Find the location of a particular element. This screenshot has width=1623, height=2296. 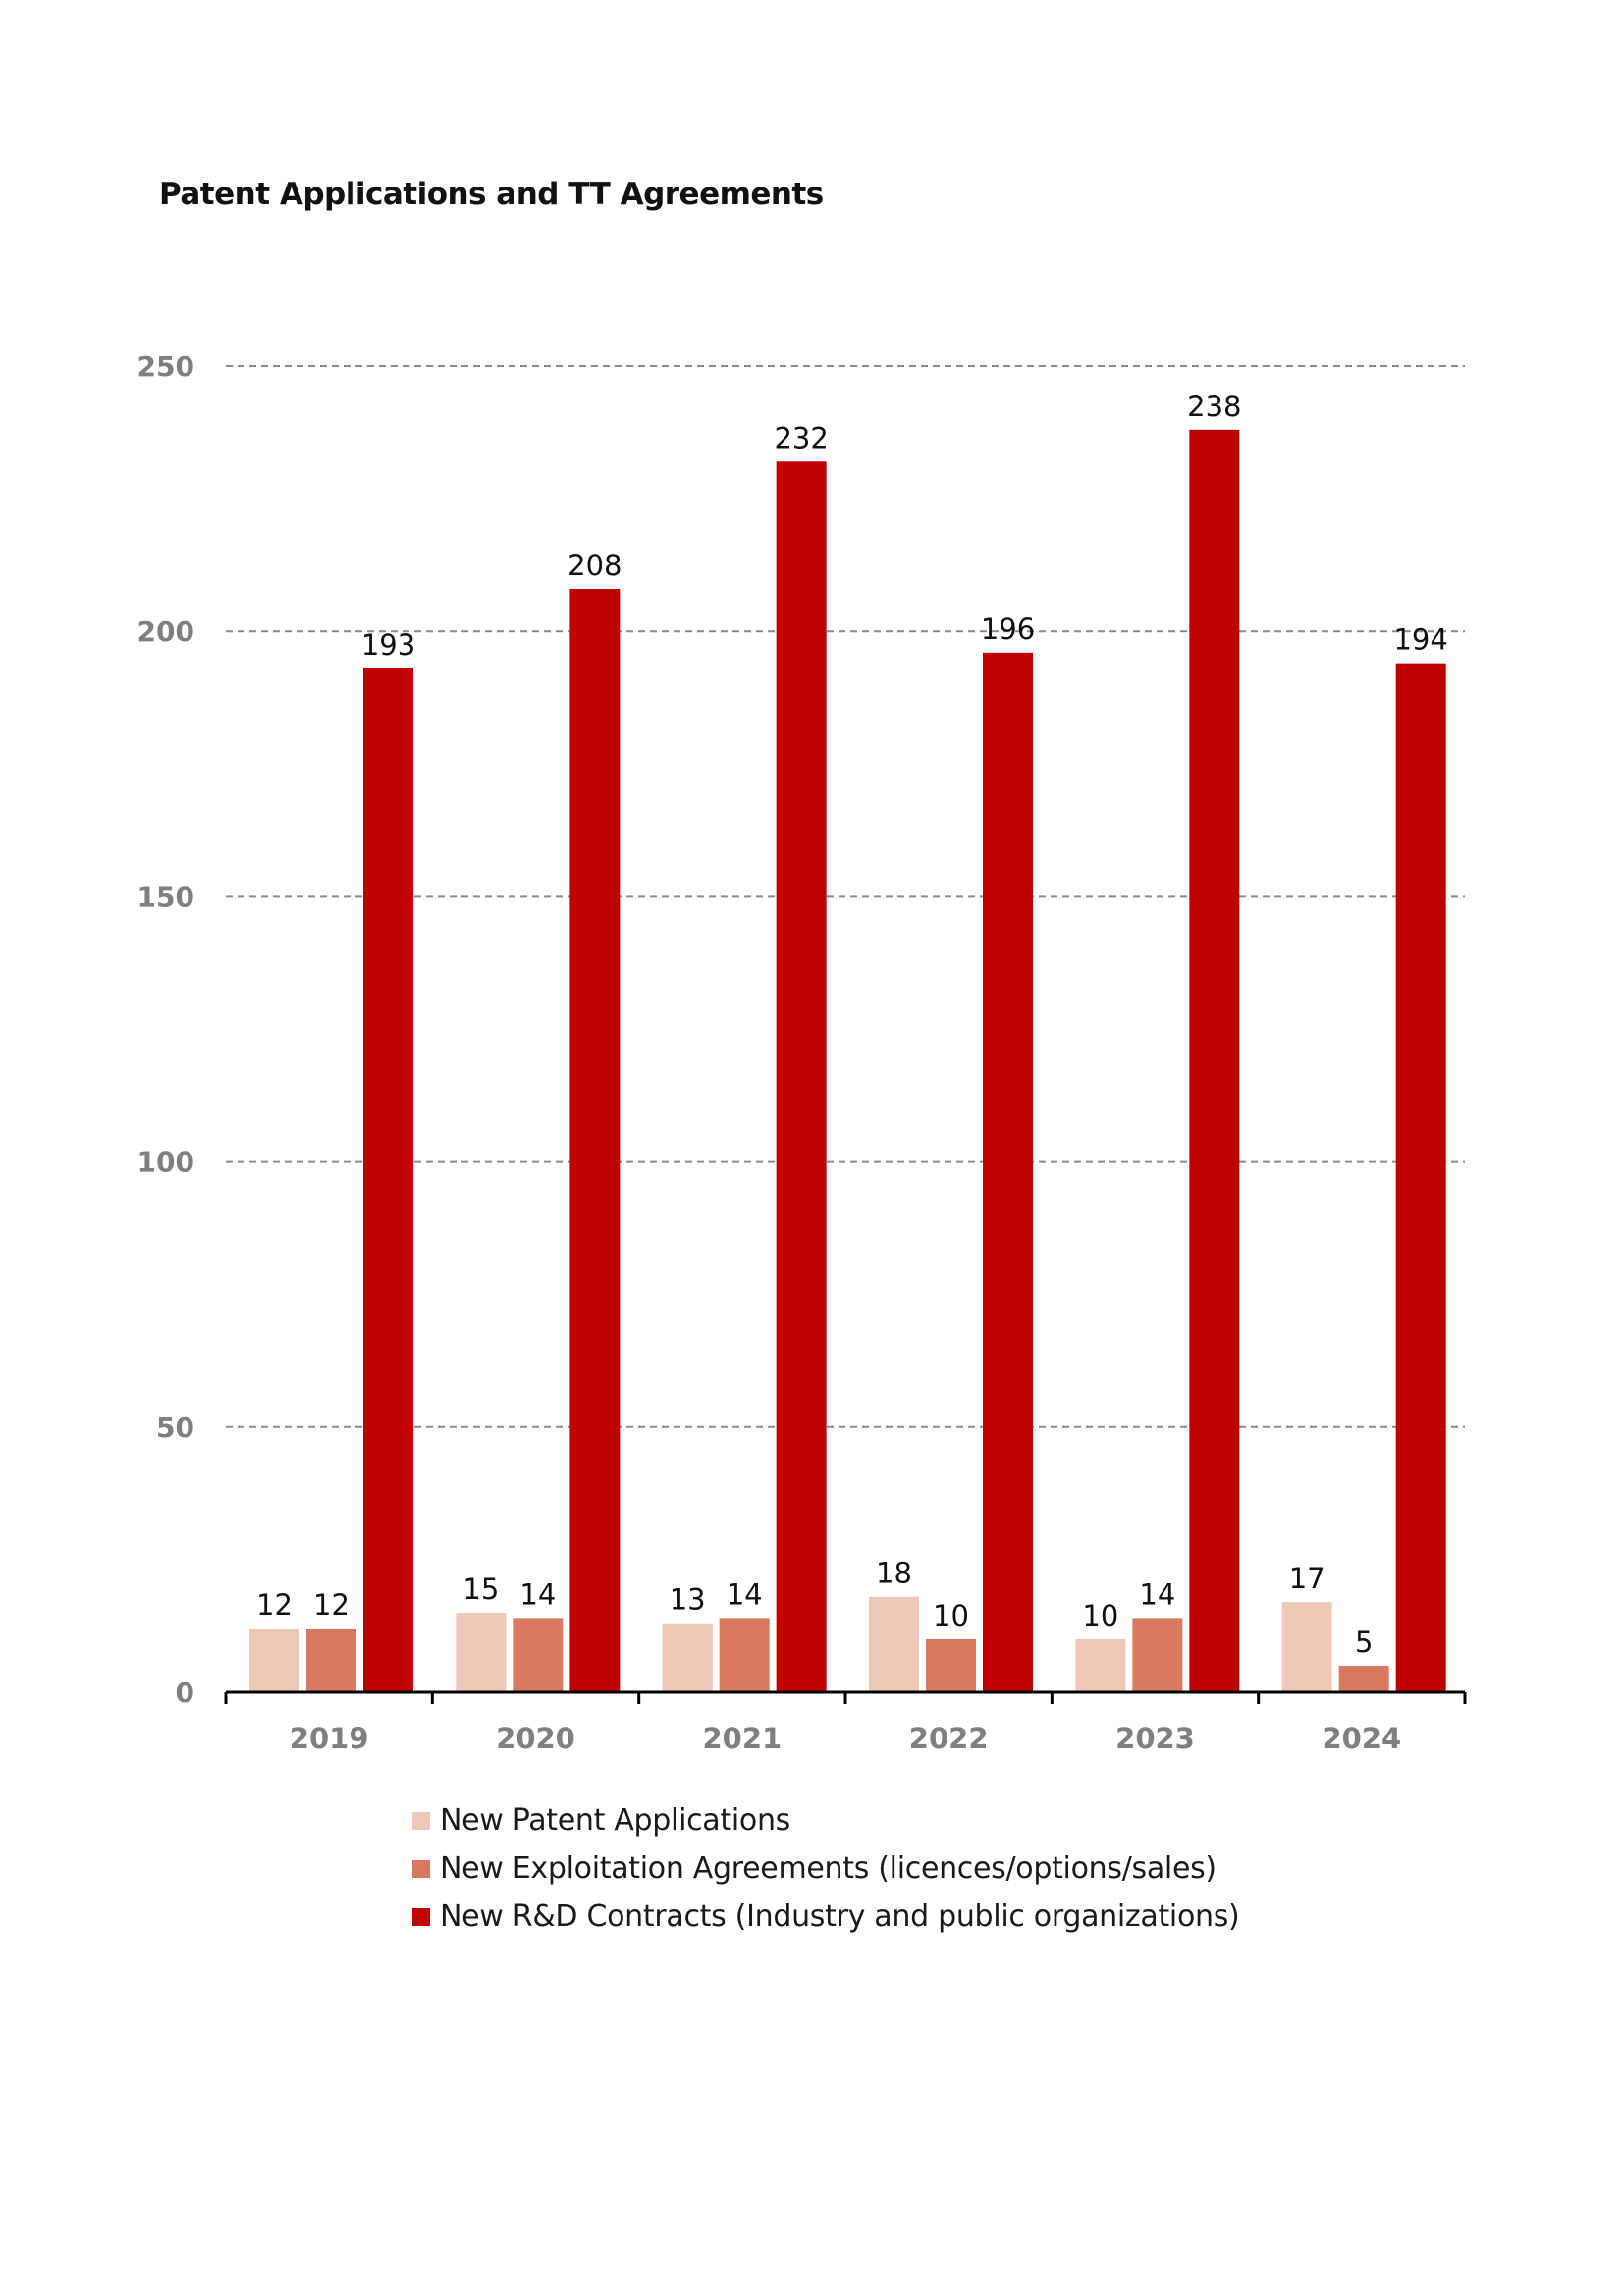

data-label: 194 is located at coordinates (1420, 640).